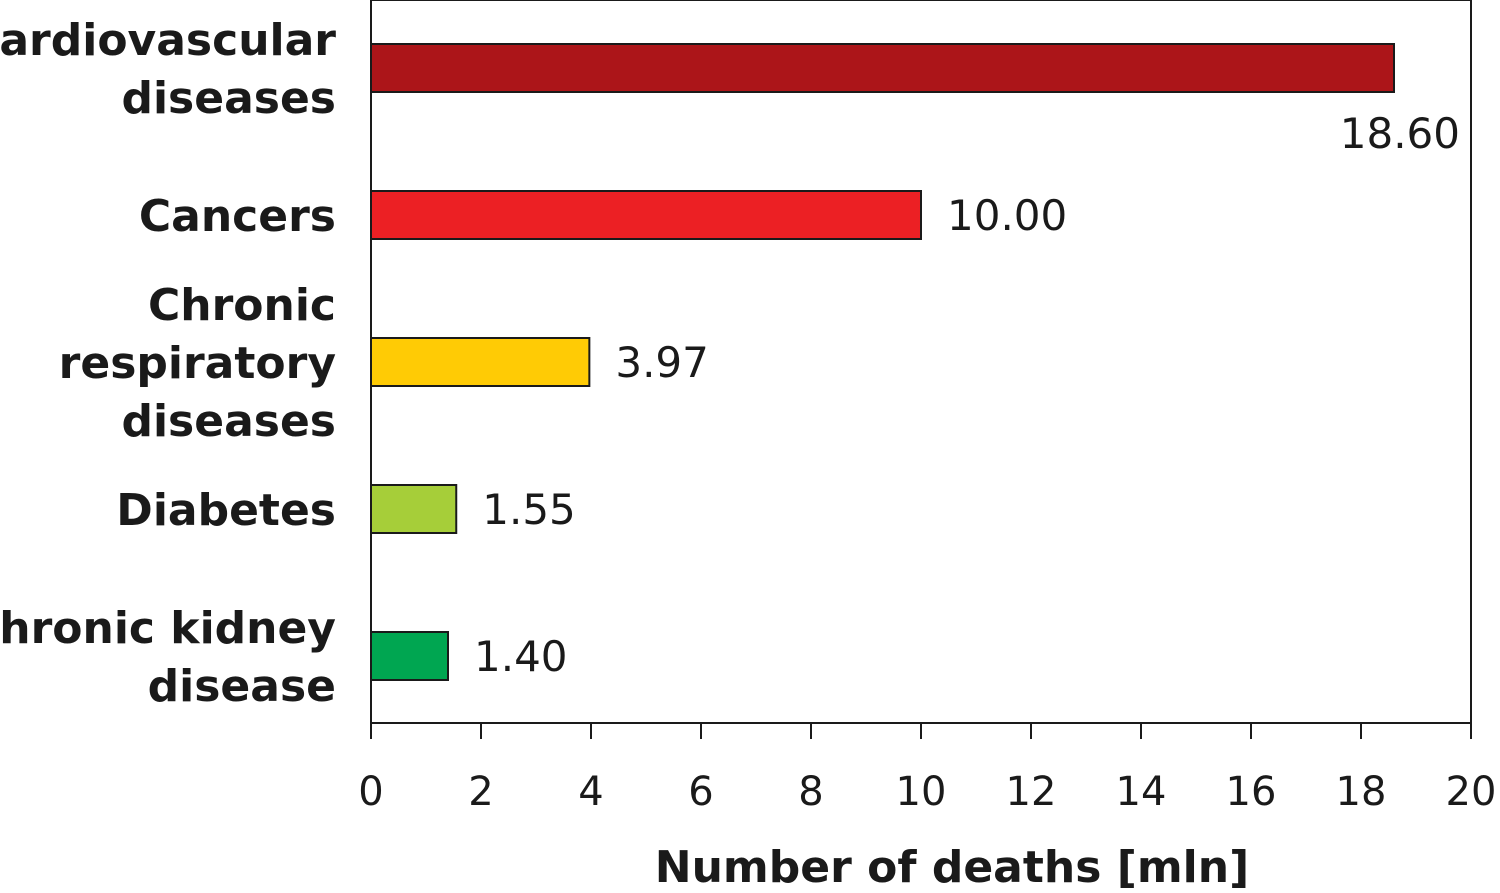  Describe the element at coordinates (480, 792) in the screenshot. I see `x-tick-label-1: 2` at that location.